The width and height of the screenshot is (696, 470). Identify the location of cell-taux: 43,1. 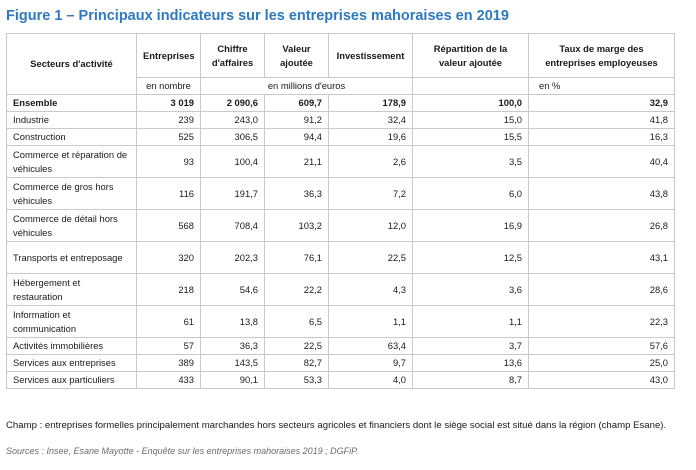
(601, 257).